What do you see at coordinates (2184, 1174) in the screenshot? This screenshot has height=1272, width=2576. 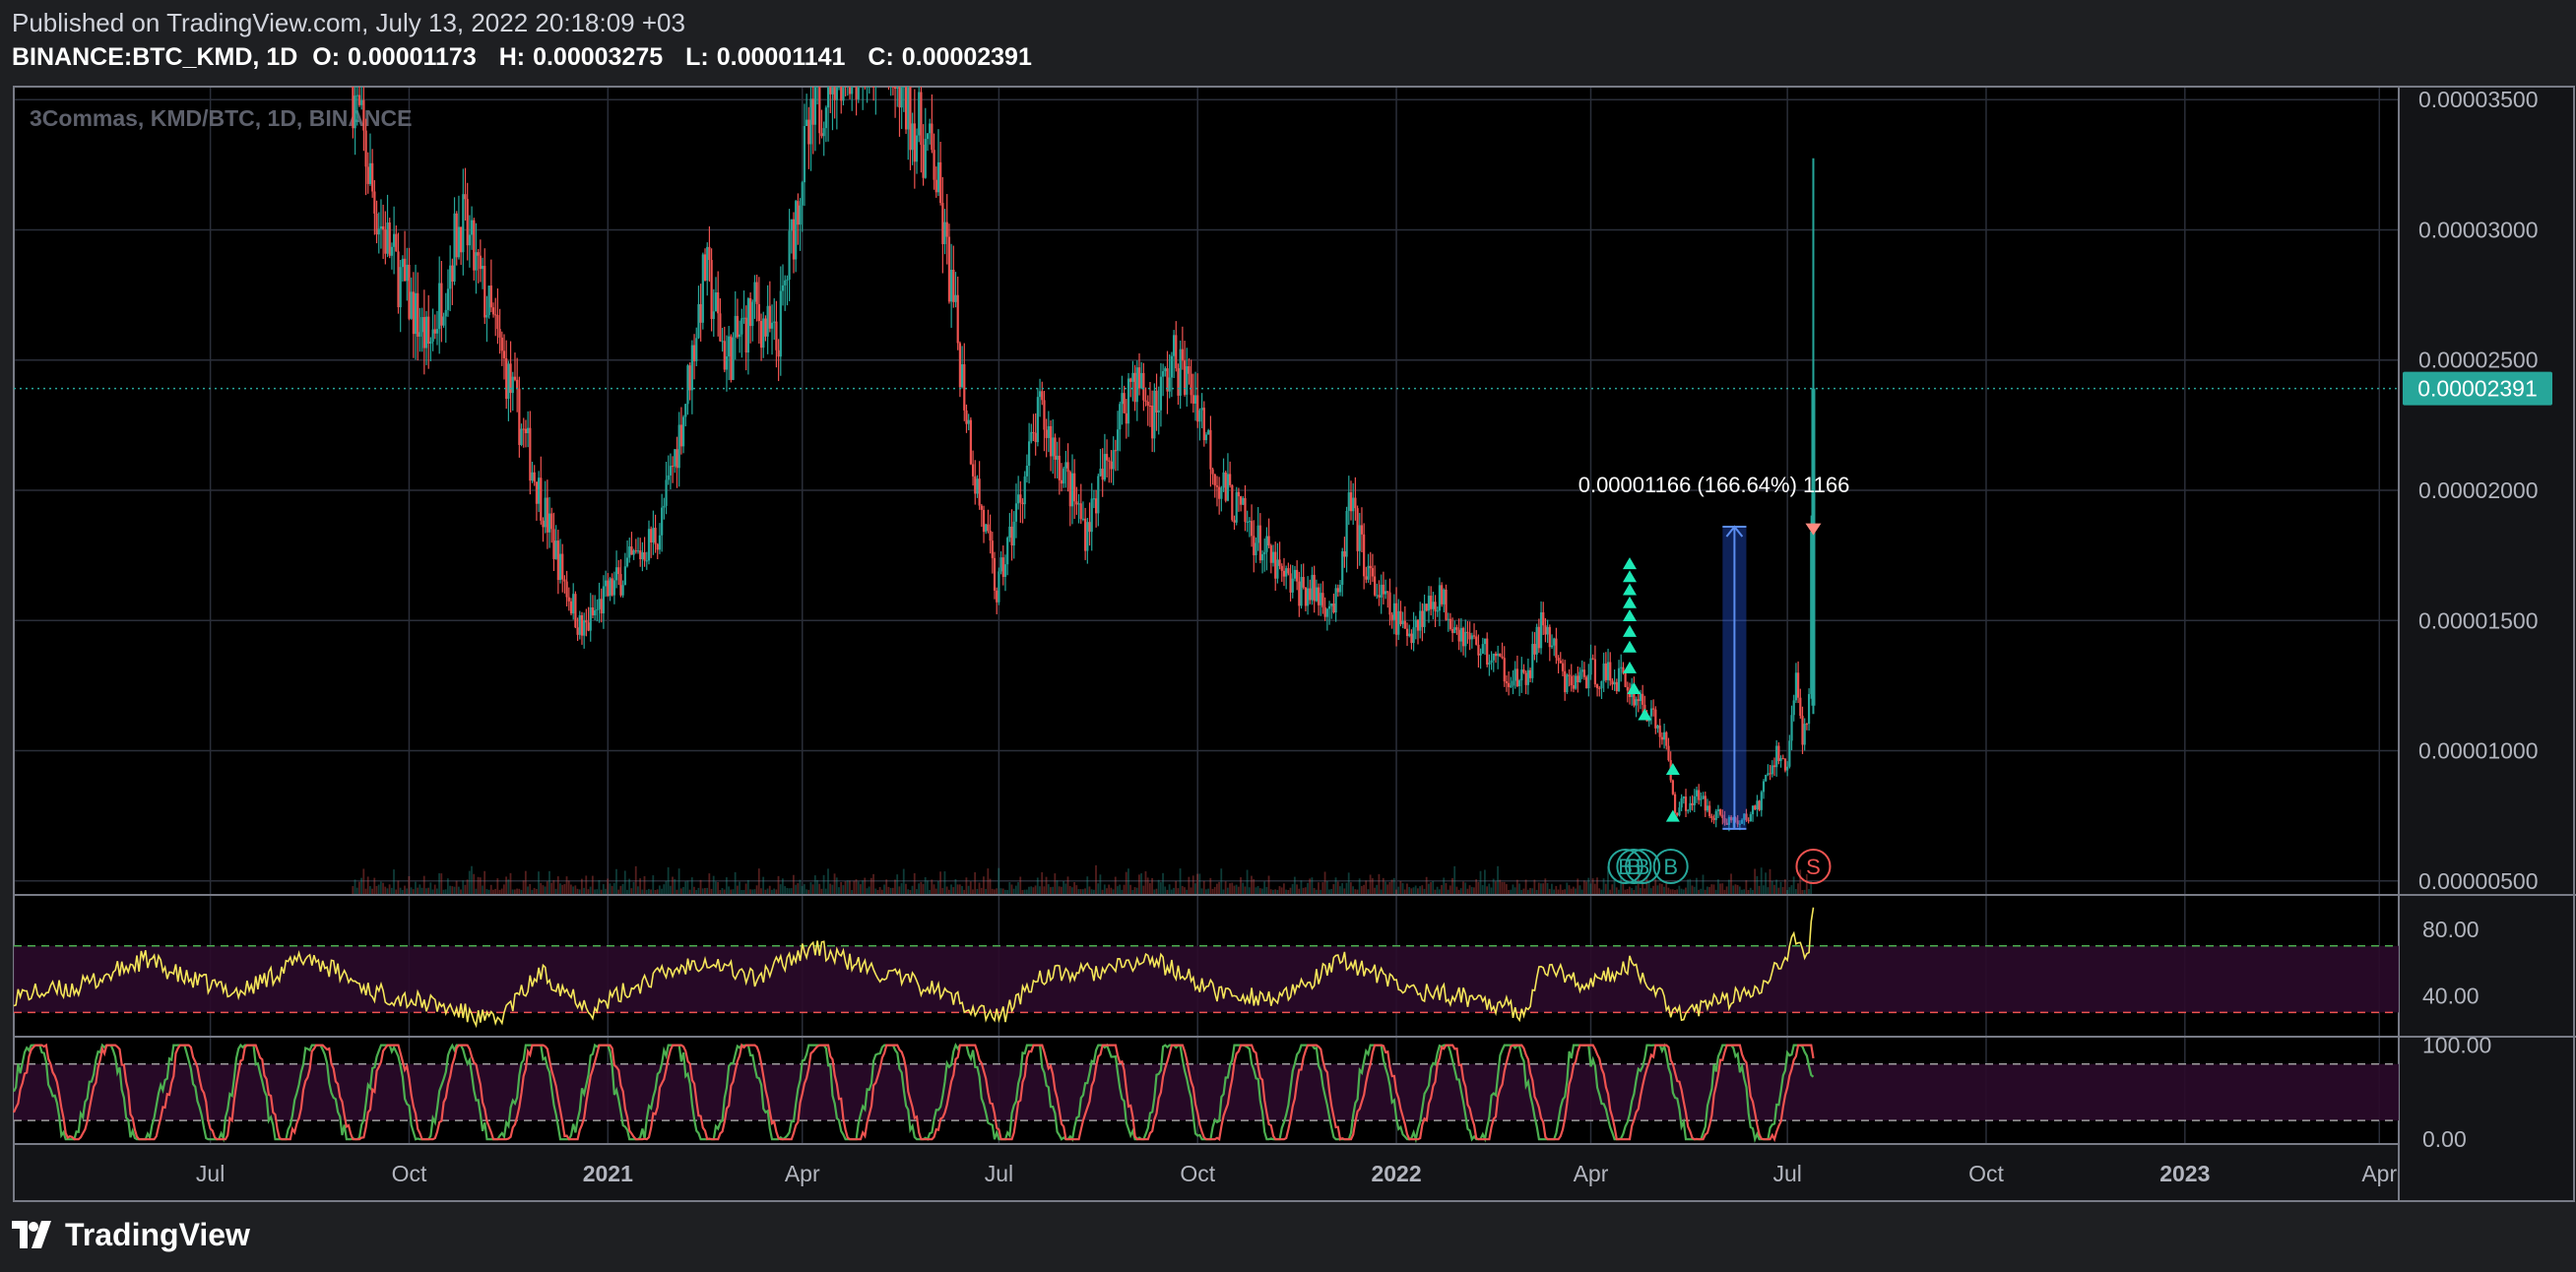 I see `x-tick-label: 2023` at bounding box center [2184, 1174].